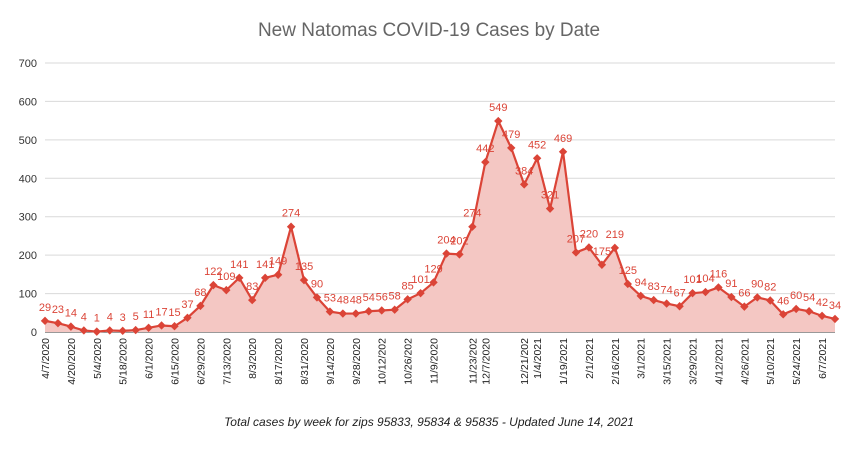 Image resolution: width=858 pixels, height=454 pixels. What do you see at coordinates (227, 361) in the screenshot?
I see `x-tick-label: 7/13/2020` at bounding box center [227, 361].